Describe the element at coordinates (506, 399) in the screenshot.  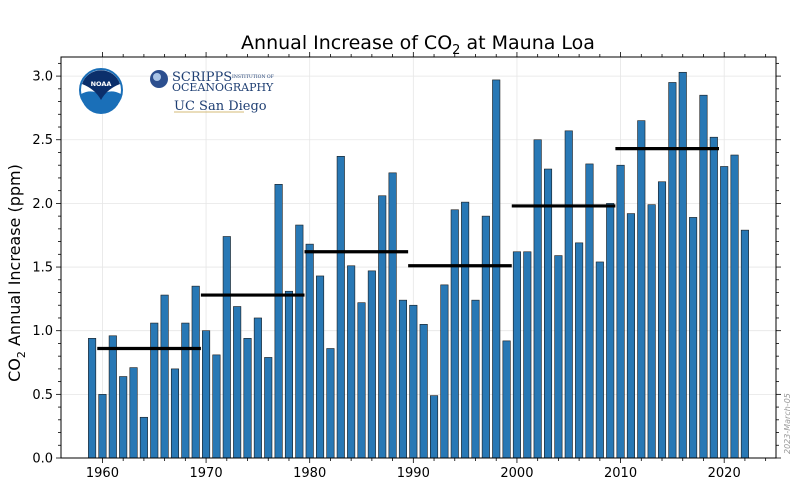
I see `bar-1999` at that location.